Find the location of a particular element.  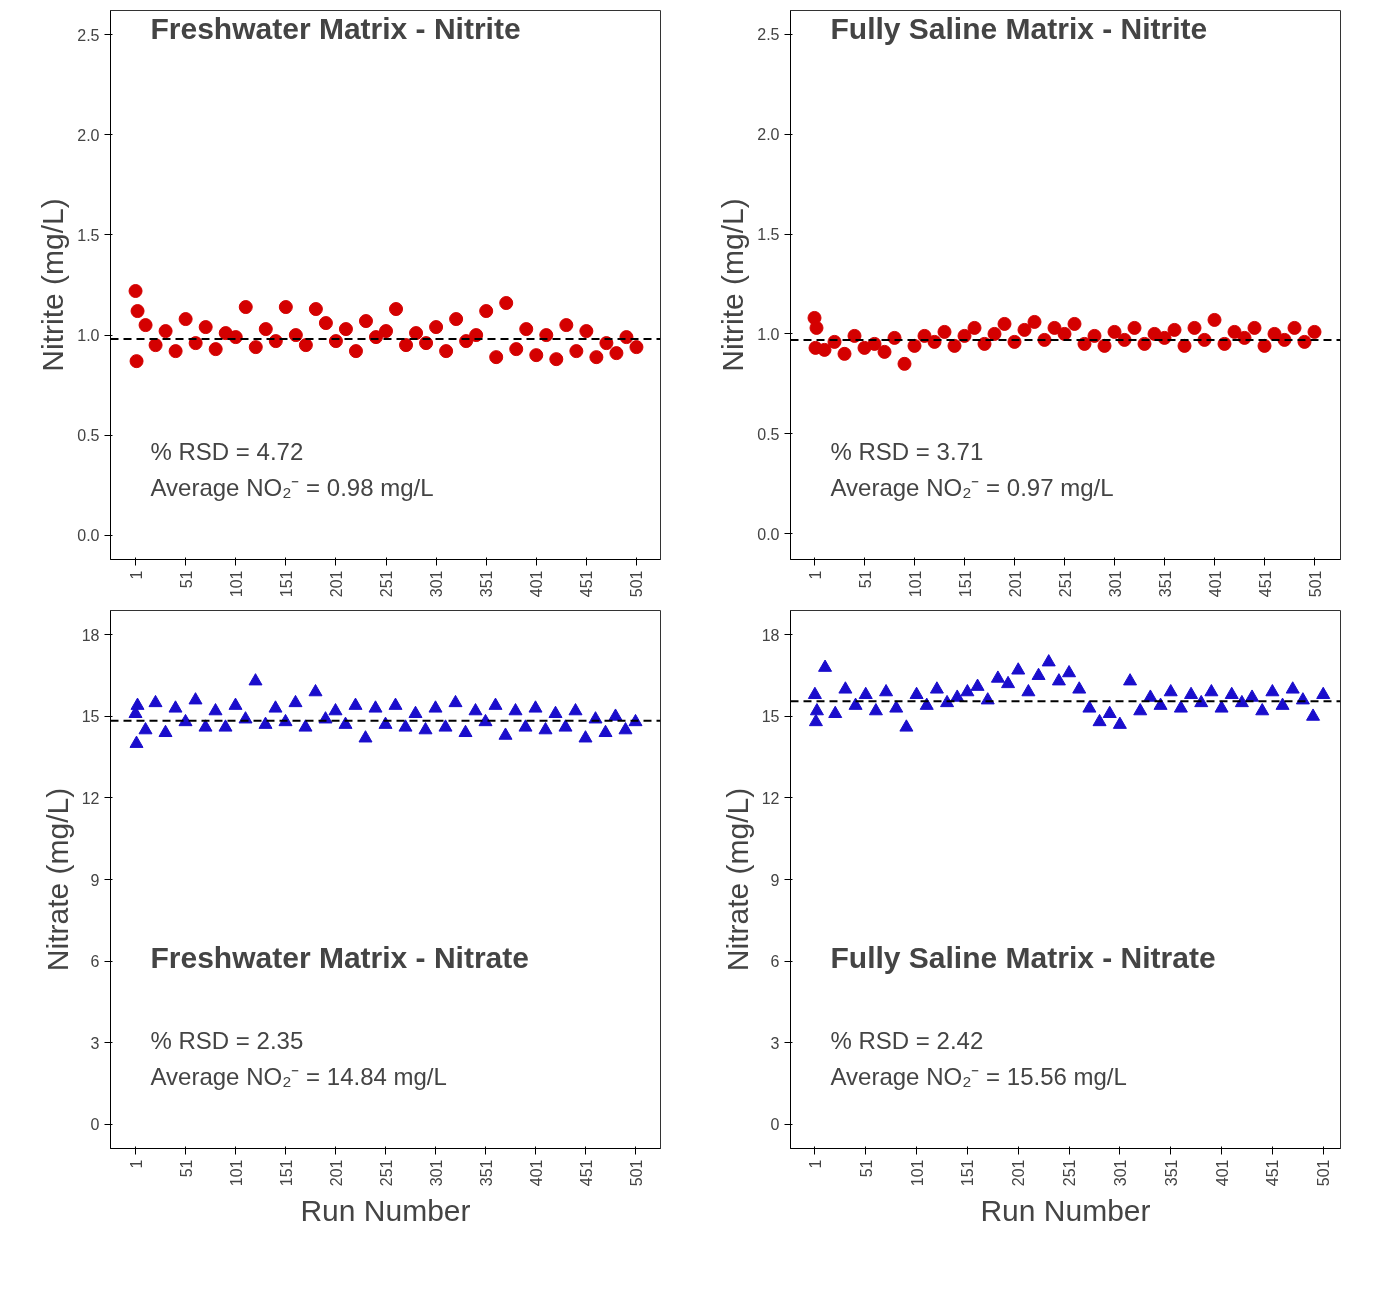

annotation: % RSD = 2.42 is located at coordinates (907, 1040).